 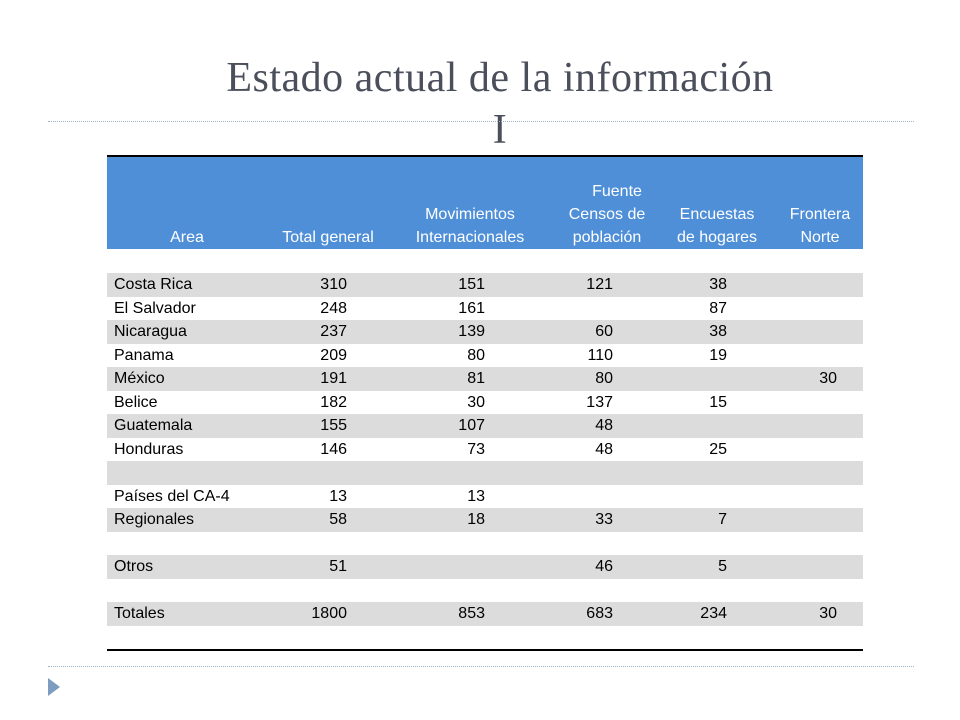 I want to click on table-row: México 191 81 80 30, so click(x=485, y=379).